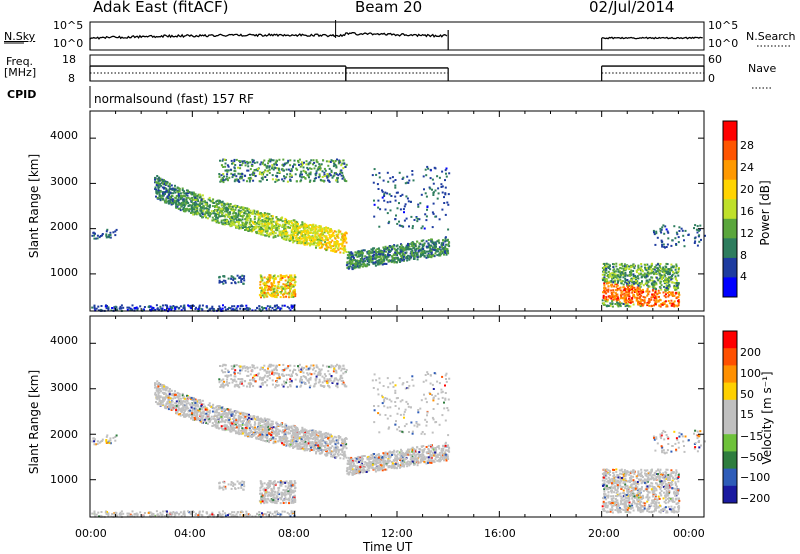 The image size is (800, 554). I want to click on power-cell-2000, so click(306, 238).